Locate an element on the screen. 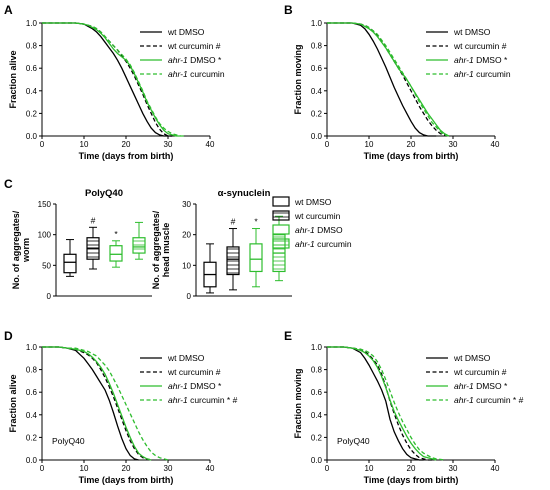  panel-label-b: B is located at coordinates (288, 10).